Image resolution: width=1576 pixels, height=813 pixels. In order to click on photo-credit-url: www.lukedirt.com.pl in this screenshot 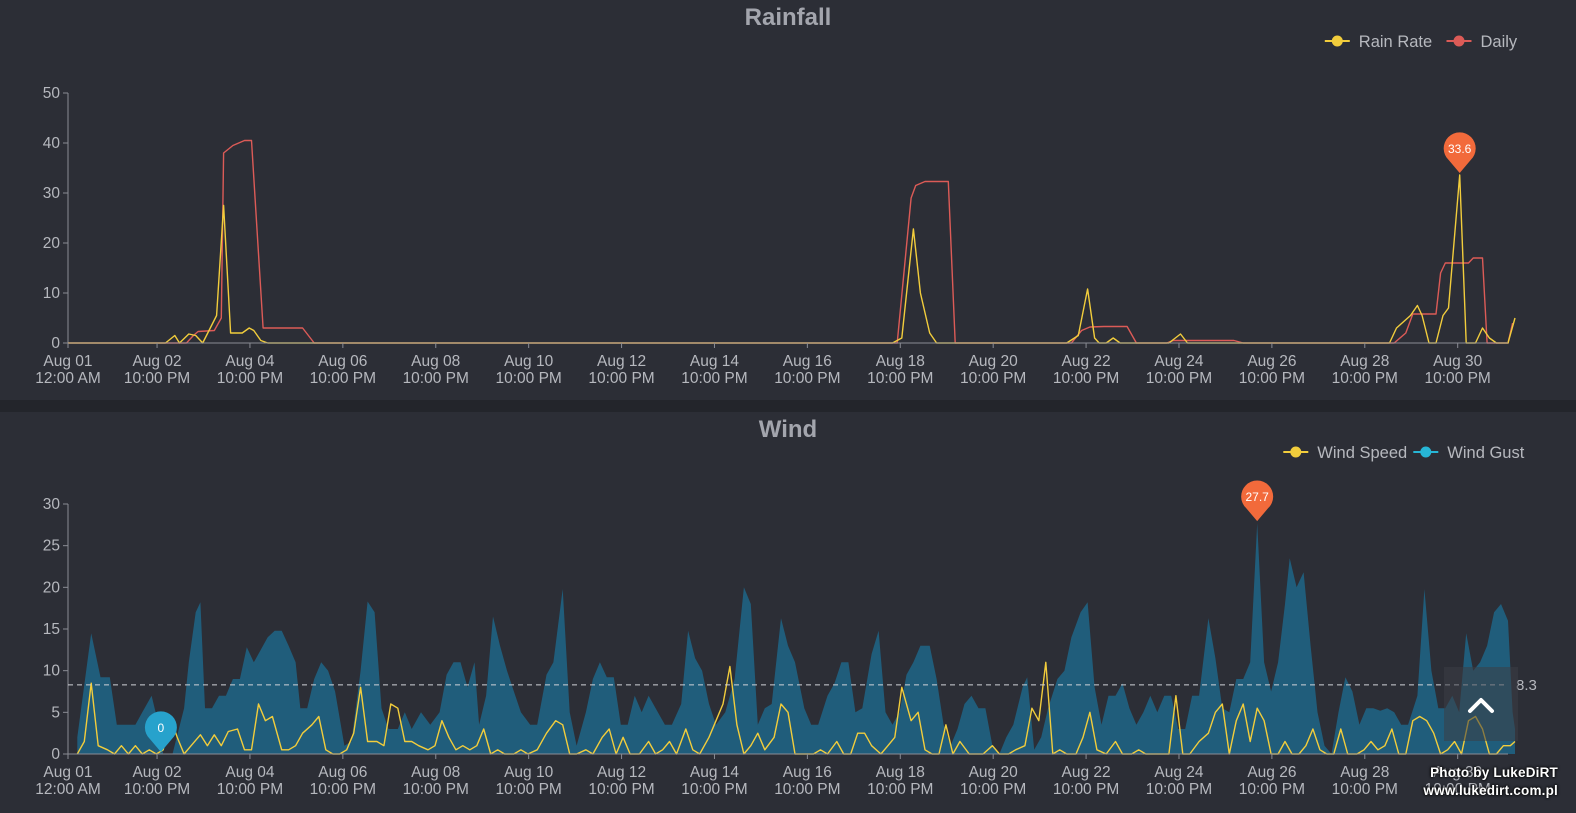, I will do `click(1490, 790)`.